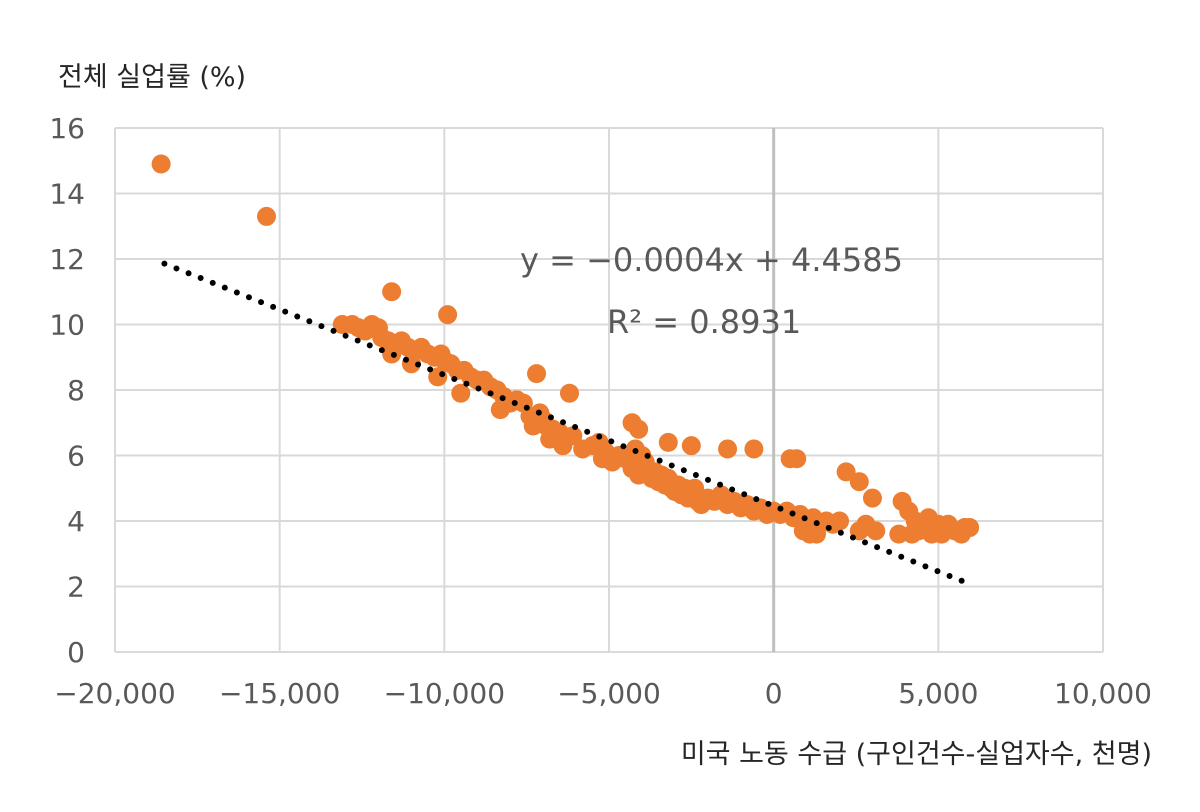 This screenshot has width=1200, height=812. Describe the element at coordinates (76, 587) in the screenshot. I see `y-tick-label: 2` at that location.